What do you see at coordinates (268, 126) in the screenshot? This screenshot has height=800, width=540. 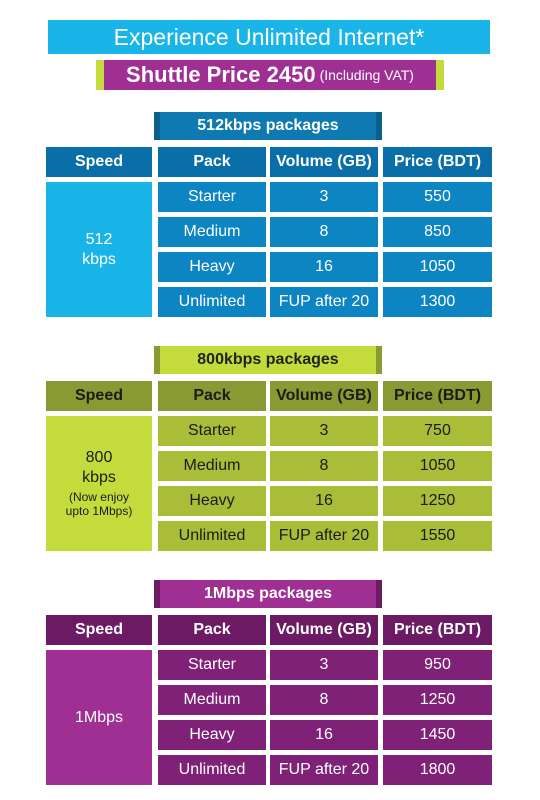 I see `section-title: 512kbps packages` at bounding box center [268, 126].